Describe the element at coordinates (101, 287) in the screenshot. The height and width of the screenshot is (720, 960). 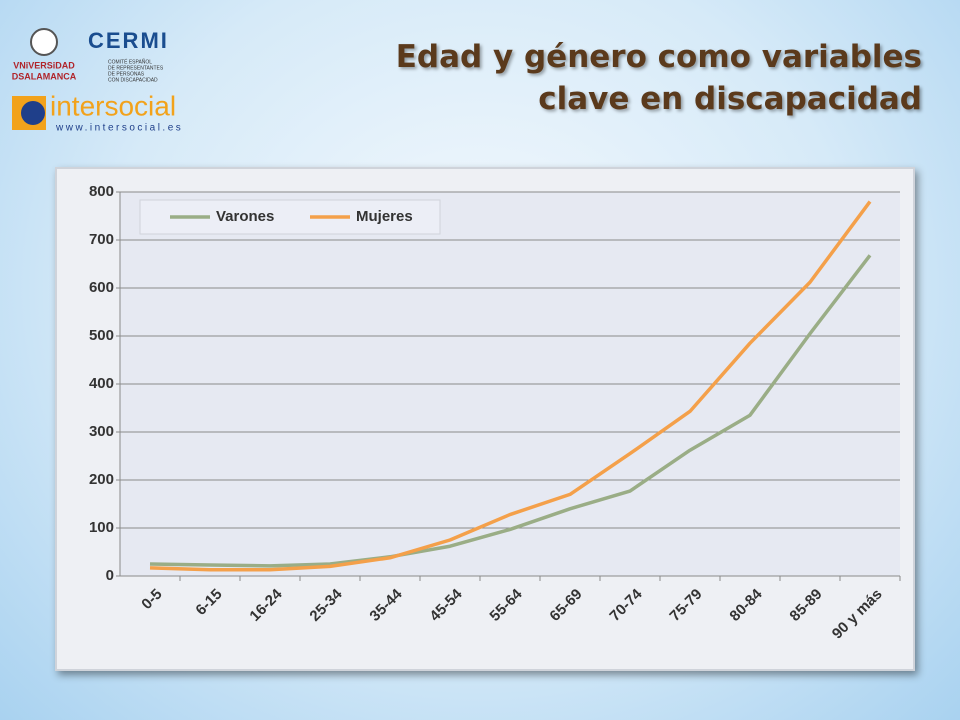
I see `y-tick-label: 600` at that location.